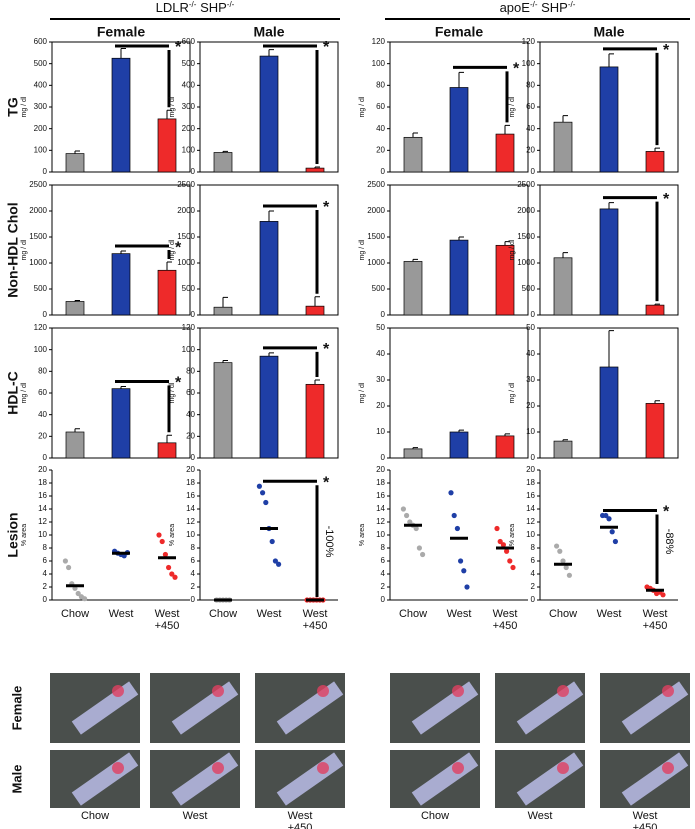 The width and height of the screenshot is (695, 829). What do you see at coordinates (379, 63) in the screenshot?
I see `y-tick-label: 100` at bounding box center [379, 63].